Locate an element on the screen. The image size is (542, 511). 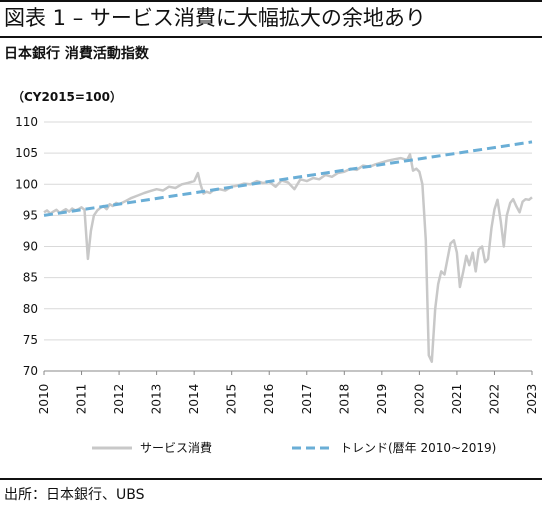
y-tick-label: 70 is located at coordinates (30, 371).